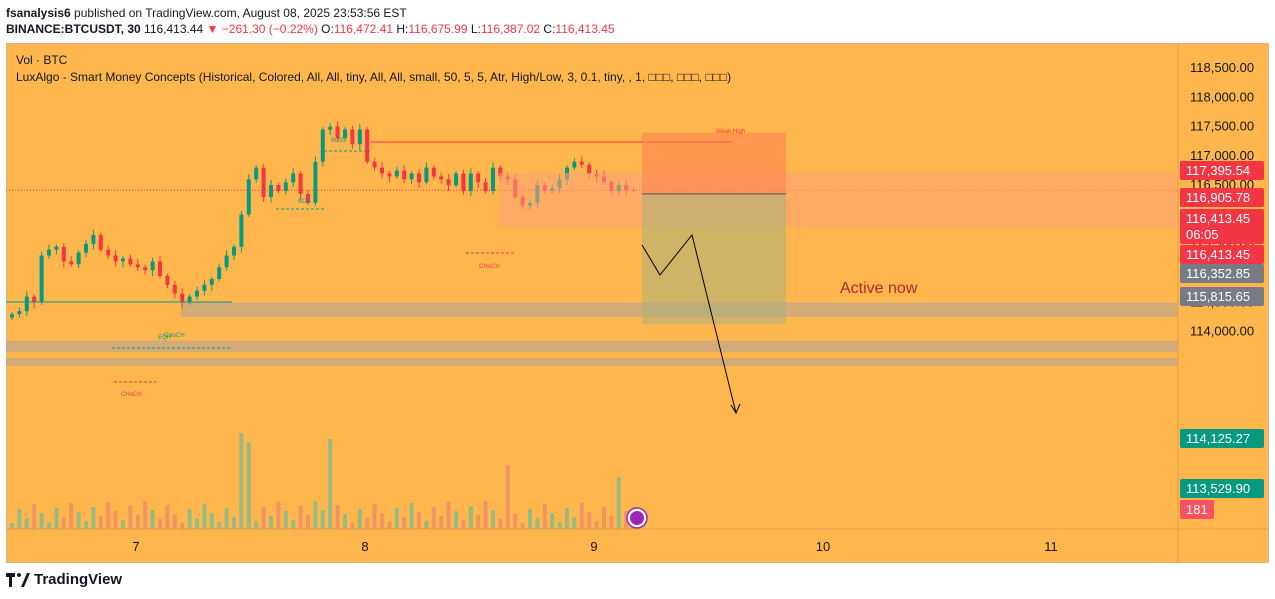 Image resolution: width=1275 pixels, height=599 pixels. I want to click on price-badge-label: 181, so click(1197, 509).